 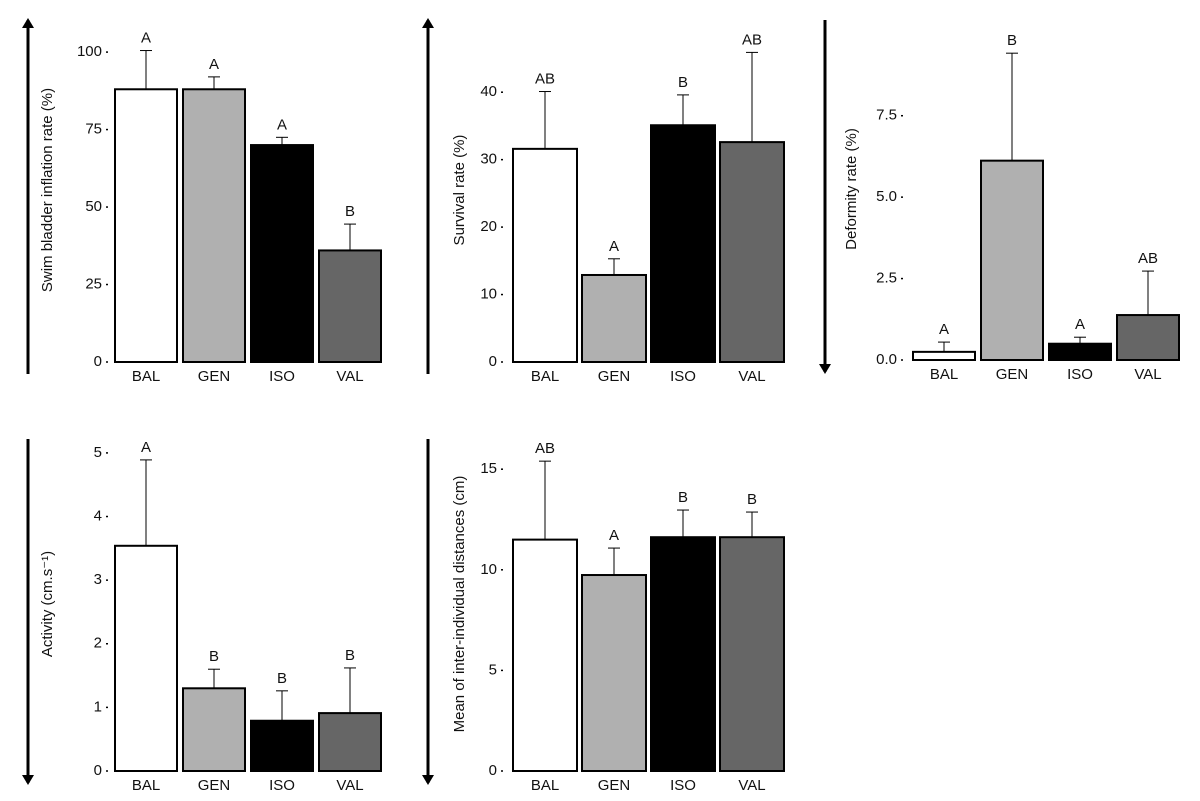 What do you see at coordinates (98, 579) in the screenshot?
I see `y-tick-label: 3` at bounding box center [98, 579].